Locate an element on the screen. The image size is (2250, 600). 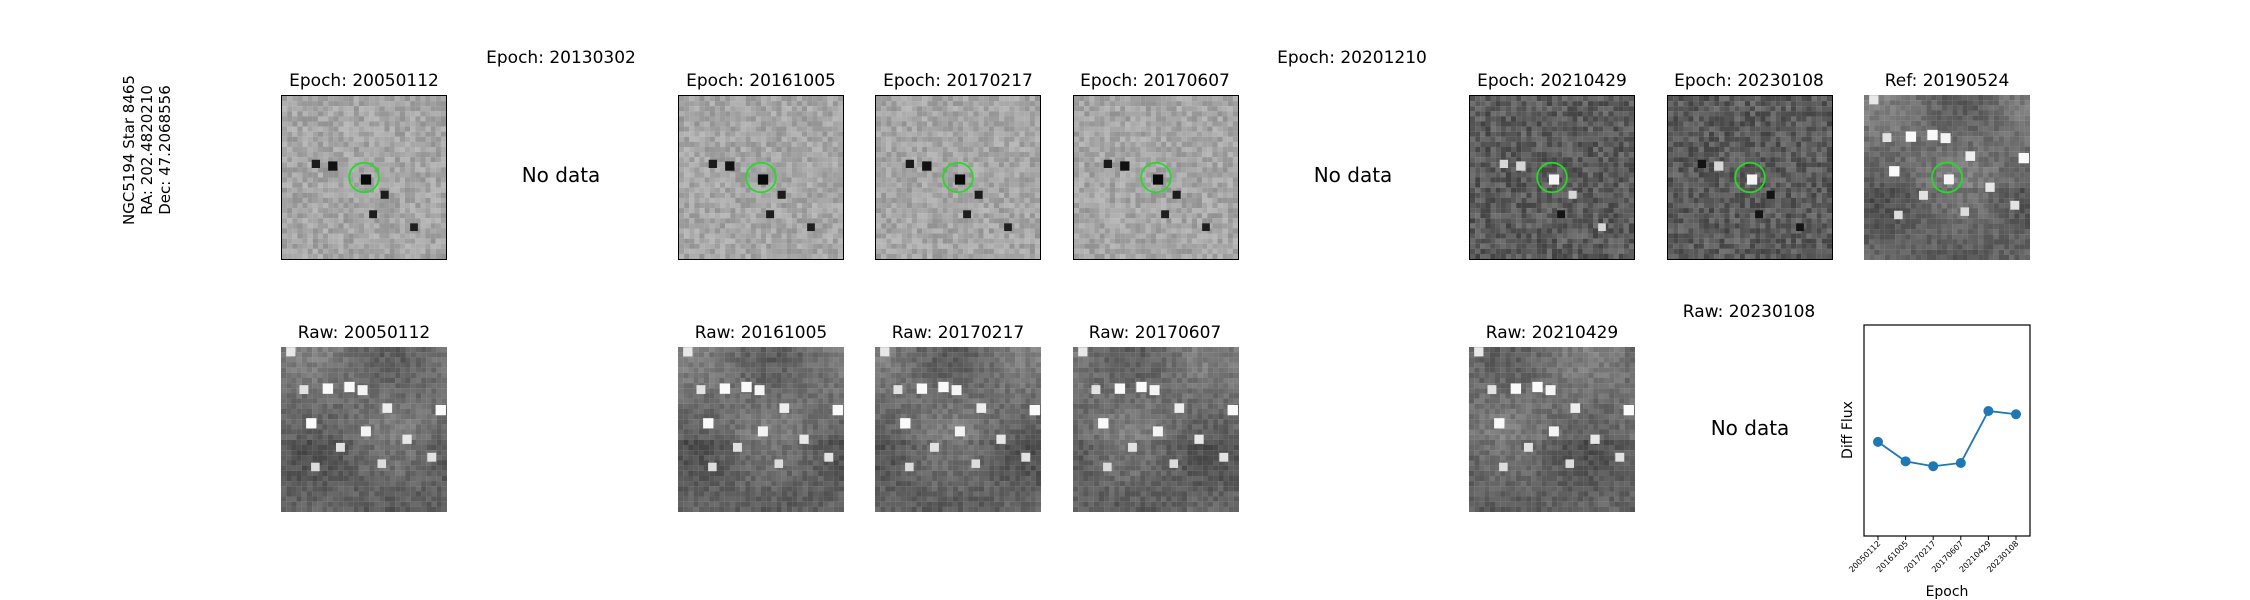
x-tick-label: 20170217 is located at coordinates (1919, 556).